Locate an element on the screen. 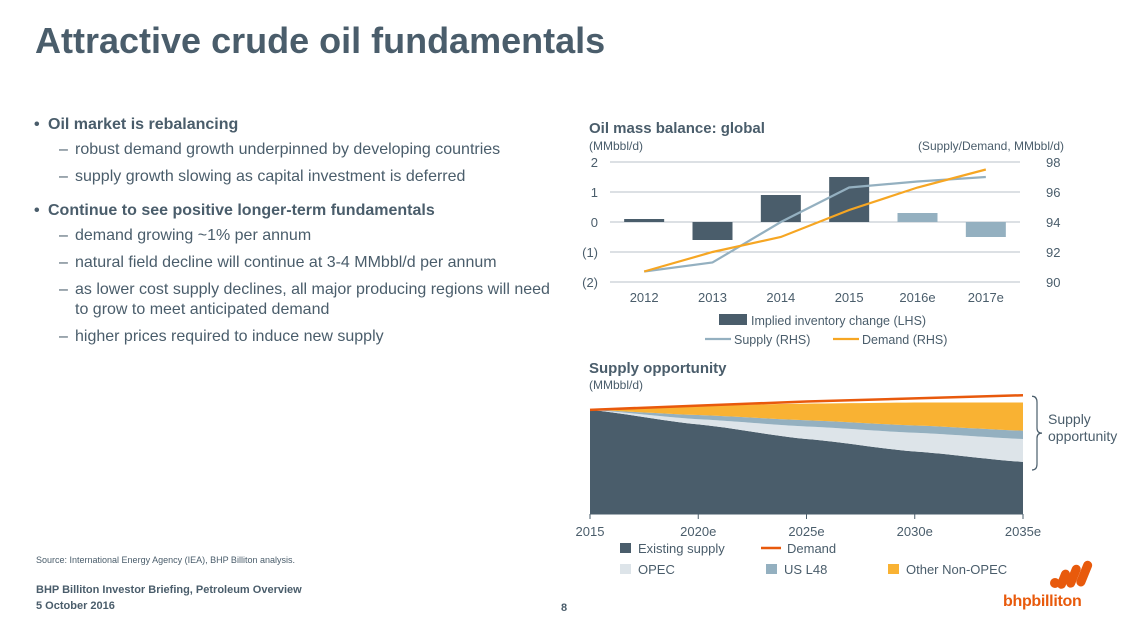  company-logo: bhpbilliton is located at coordinates (1049, 585).